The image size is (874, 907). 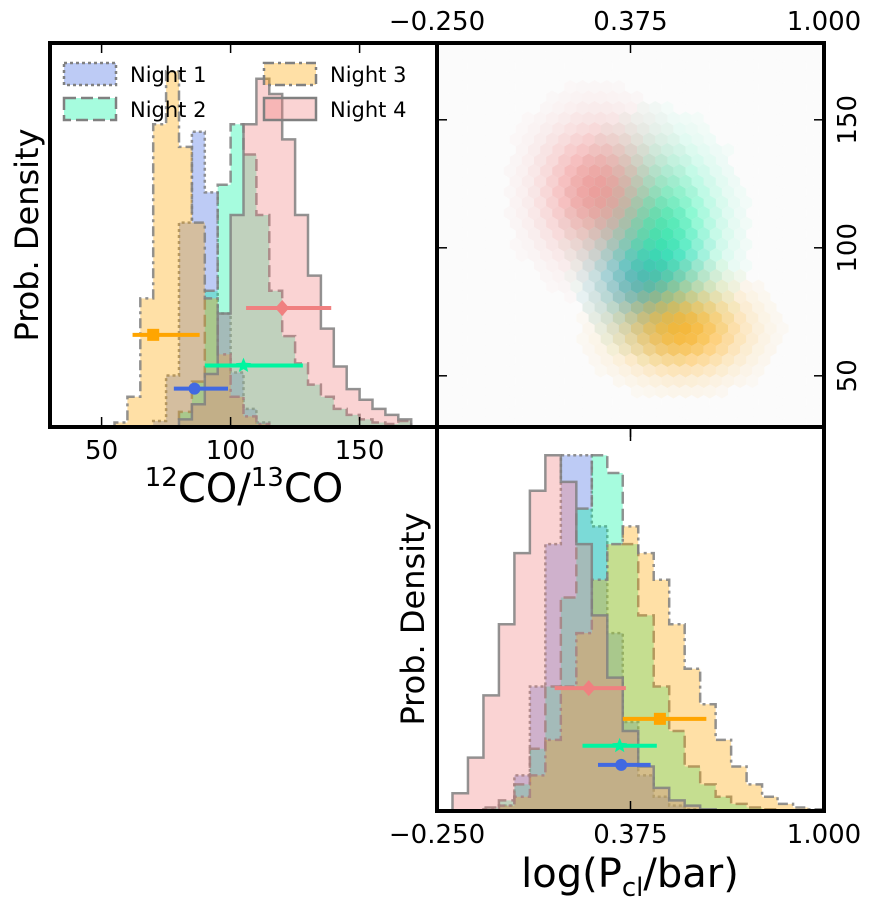 I want to click on x-tick-label: 0.375, so click(x=630, y=835).